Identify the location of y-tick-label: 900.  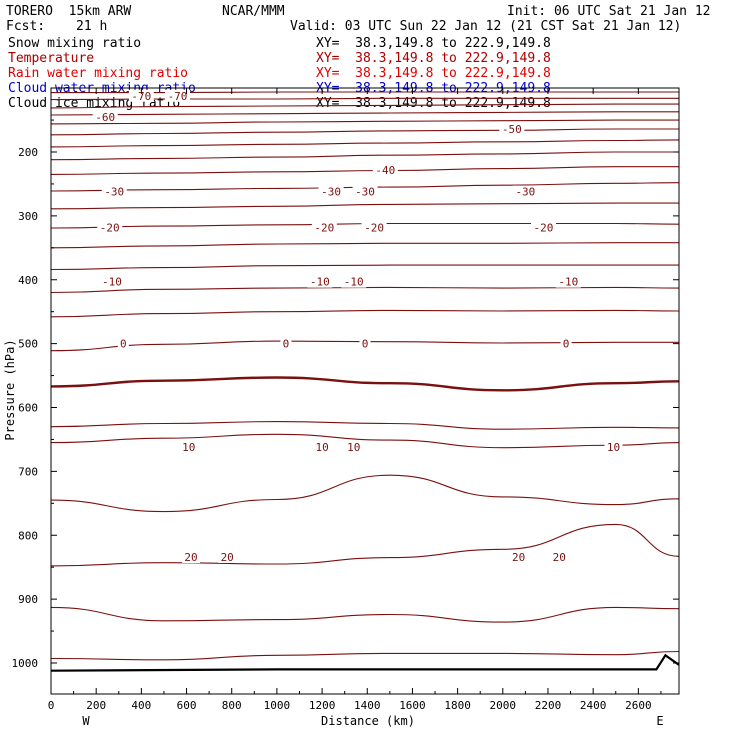
(28, 599).